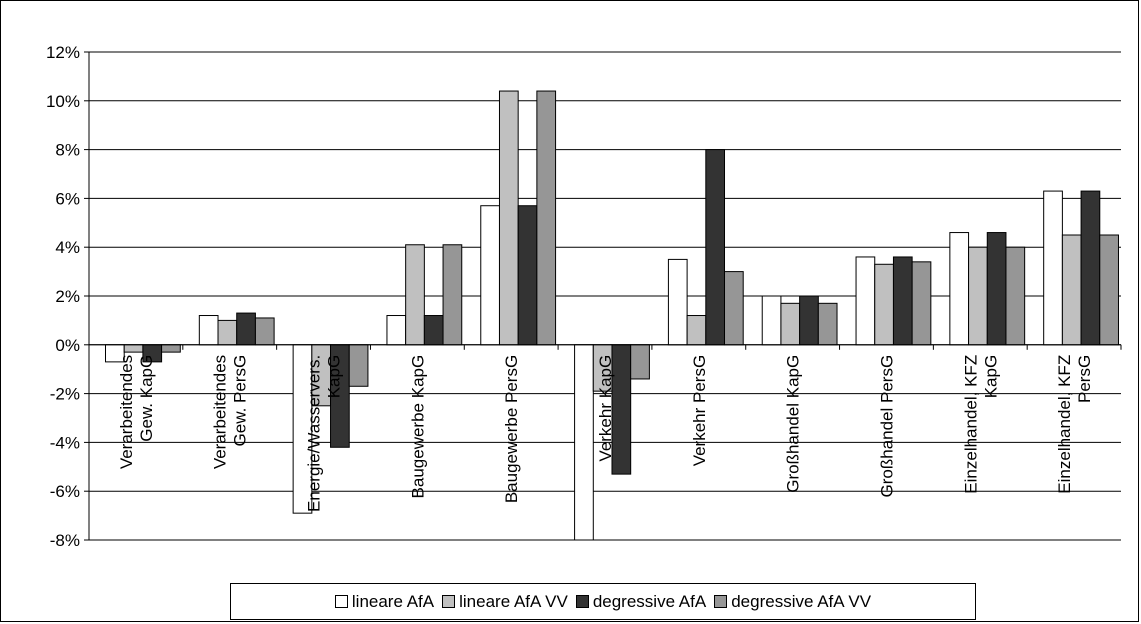  What do you see at coordinates (67, 150) in the screenshot?
I see `y-tick-label: 8%` at bounding box center [67, 150].